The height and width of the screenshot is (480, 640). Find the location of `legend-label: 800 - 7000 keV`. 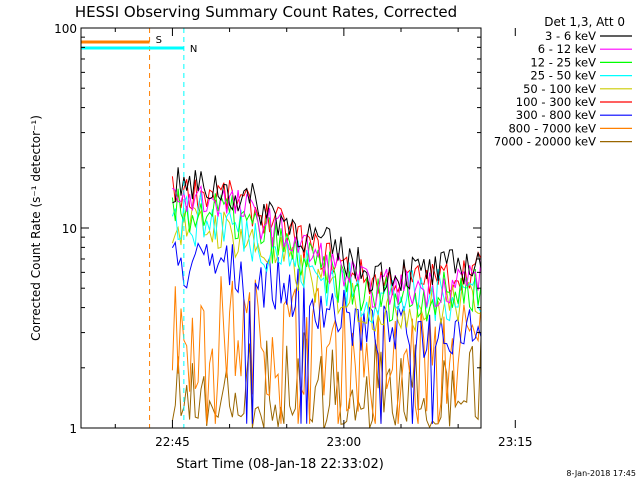

legend-label: 800 - 7000 keV is located at coordinates (552, 128).